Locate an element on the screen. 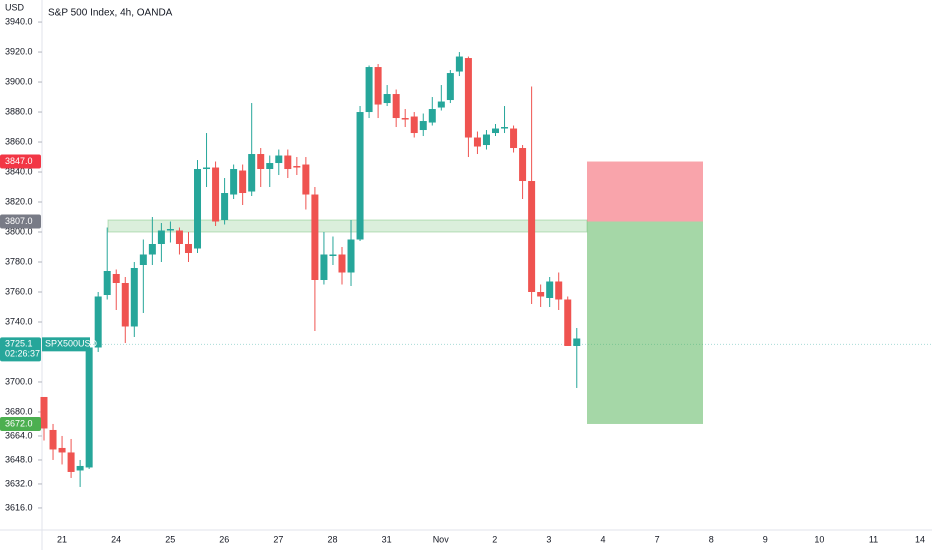 Image resolution: width=932 pixels, height=550 pixels. target-zone is located at coordinates (645, 322).